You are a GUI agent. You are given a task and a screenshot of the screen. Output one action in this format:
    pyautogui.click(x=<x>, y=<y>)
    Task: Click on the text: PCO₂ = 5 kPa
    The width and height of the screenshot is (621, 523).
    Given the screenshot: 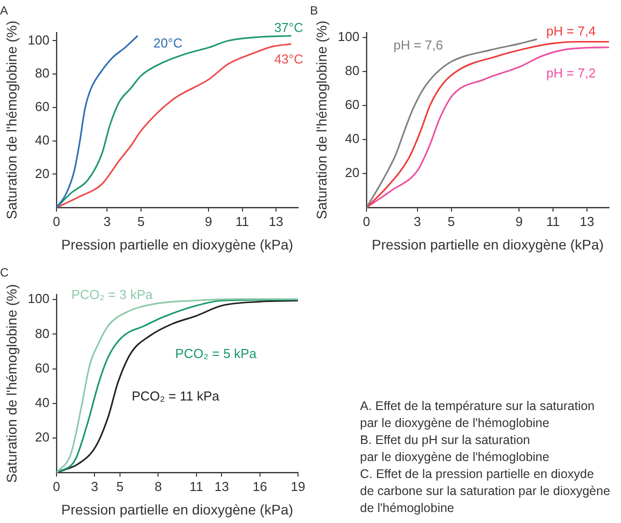 What is the action you would take?
    pyautogui.click(x=216, y=353)
    